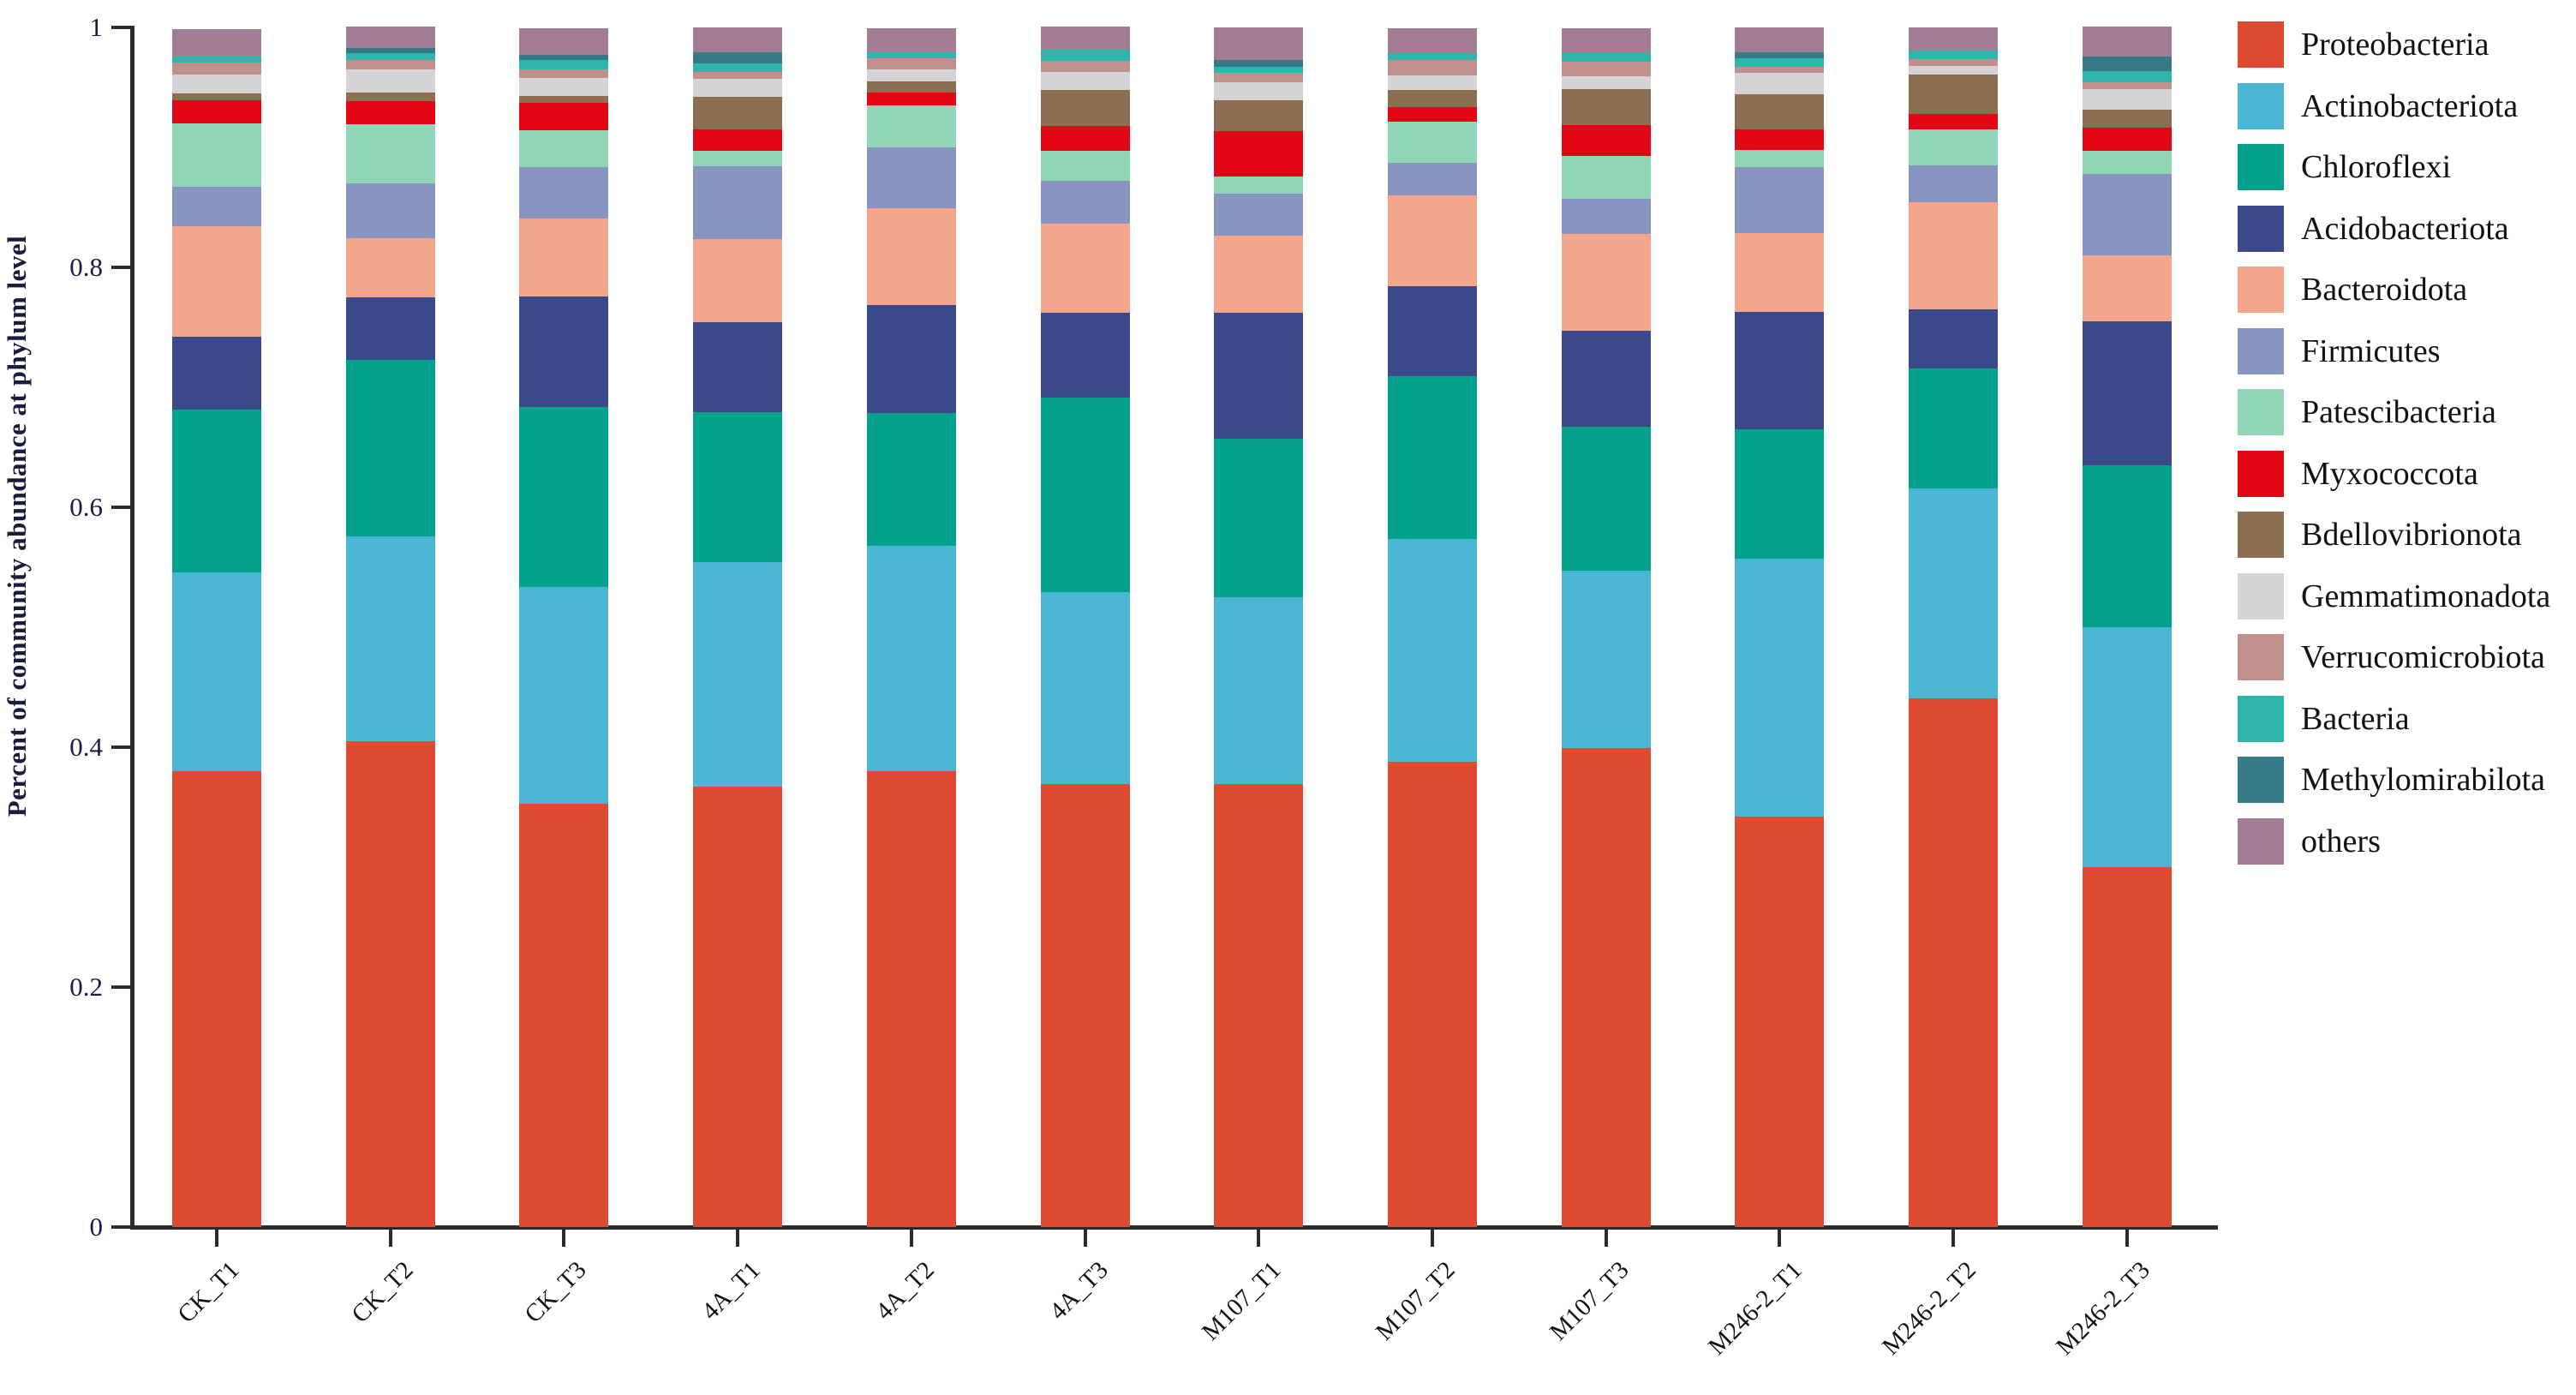  Describe the element at coordinates (1607, 627) in the screenshot. I see `stacked-bar-M107_T3` at that location.